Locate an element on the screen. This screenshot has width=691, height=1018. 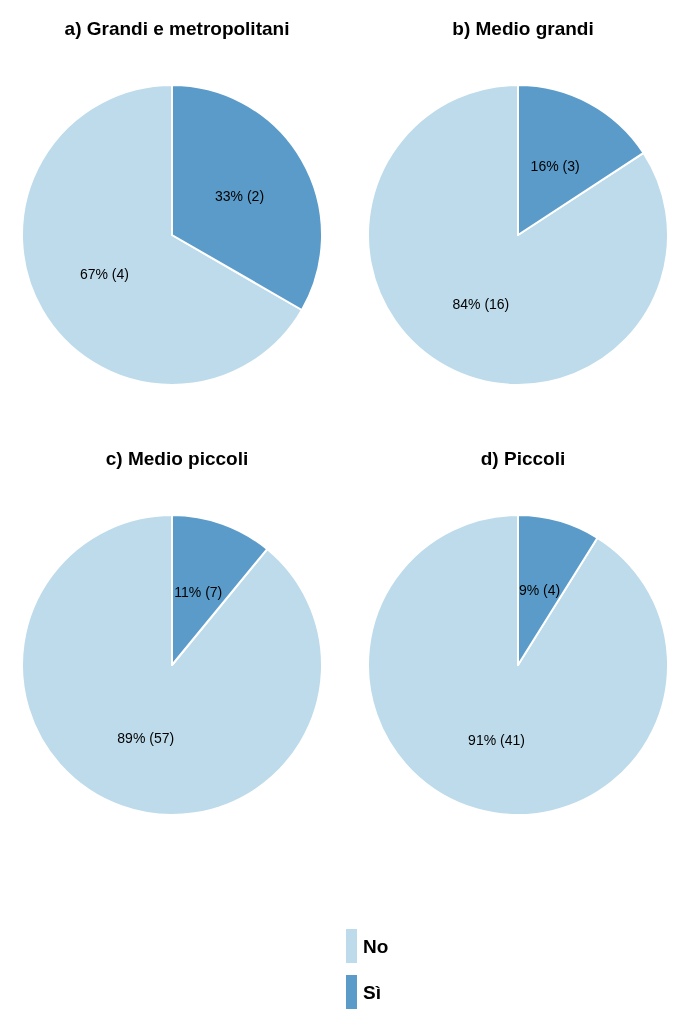
legend-label: Sì is located at coordinates (372, 992).